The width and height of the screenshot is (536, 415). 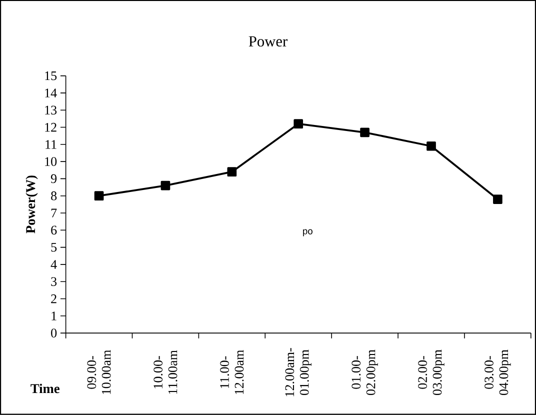 I want to click on y-tick-label: 4, so click(x=53, y=264).